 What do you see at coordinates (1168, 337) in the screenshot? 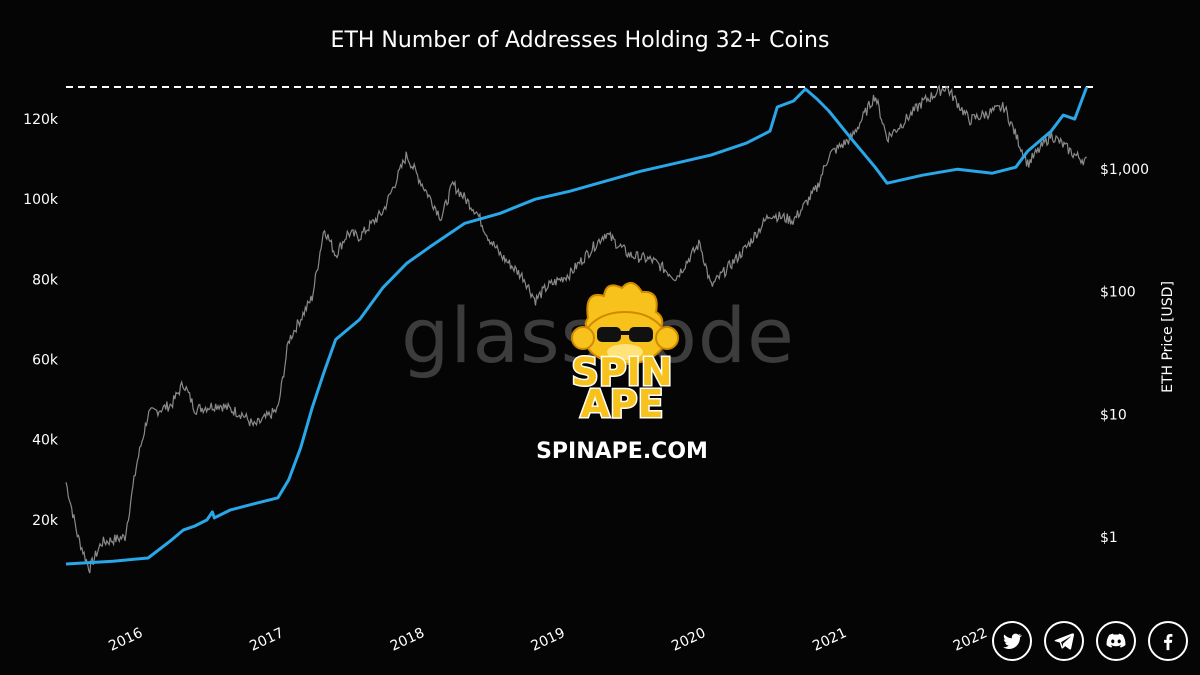
I see `right-axis-title: ETH Price [USD]` at bounding box center [1168, 337].